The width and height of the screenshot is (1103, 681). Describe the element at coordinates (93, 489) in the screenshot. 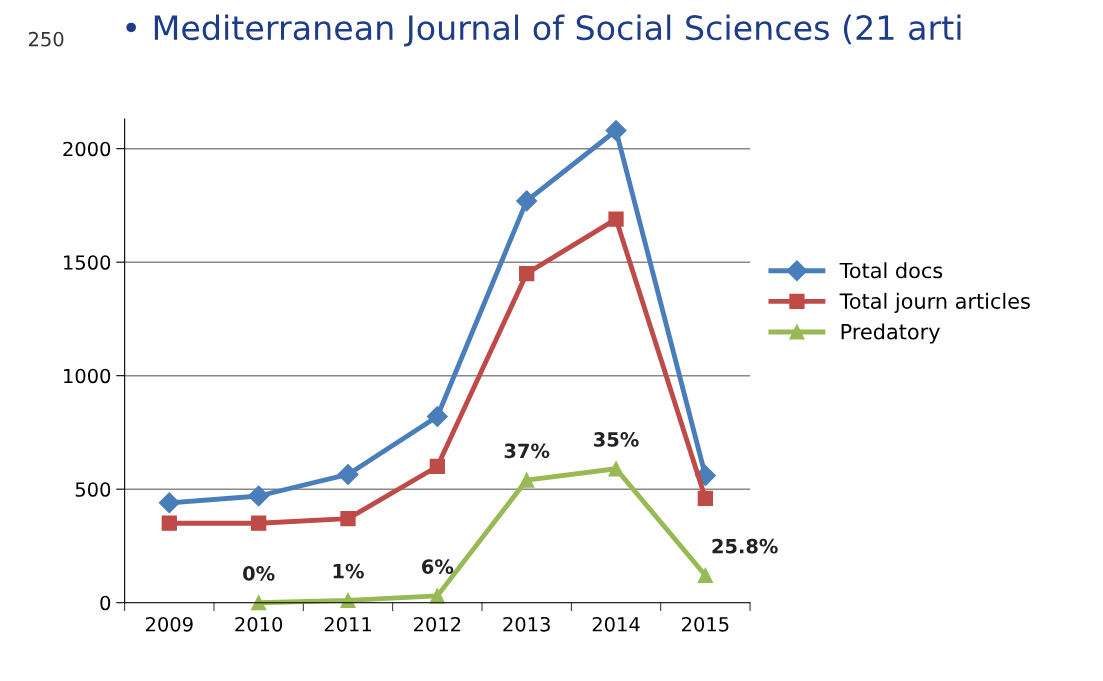

I see `y-tick-label: 500` at that location.